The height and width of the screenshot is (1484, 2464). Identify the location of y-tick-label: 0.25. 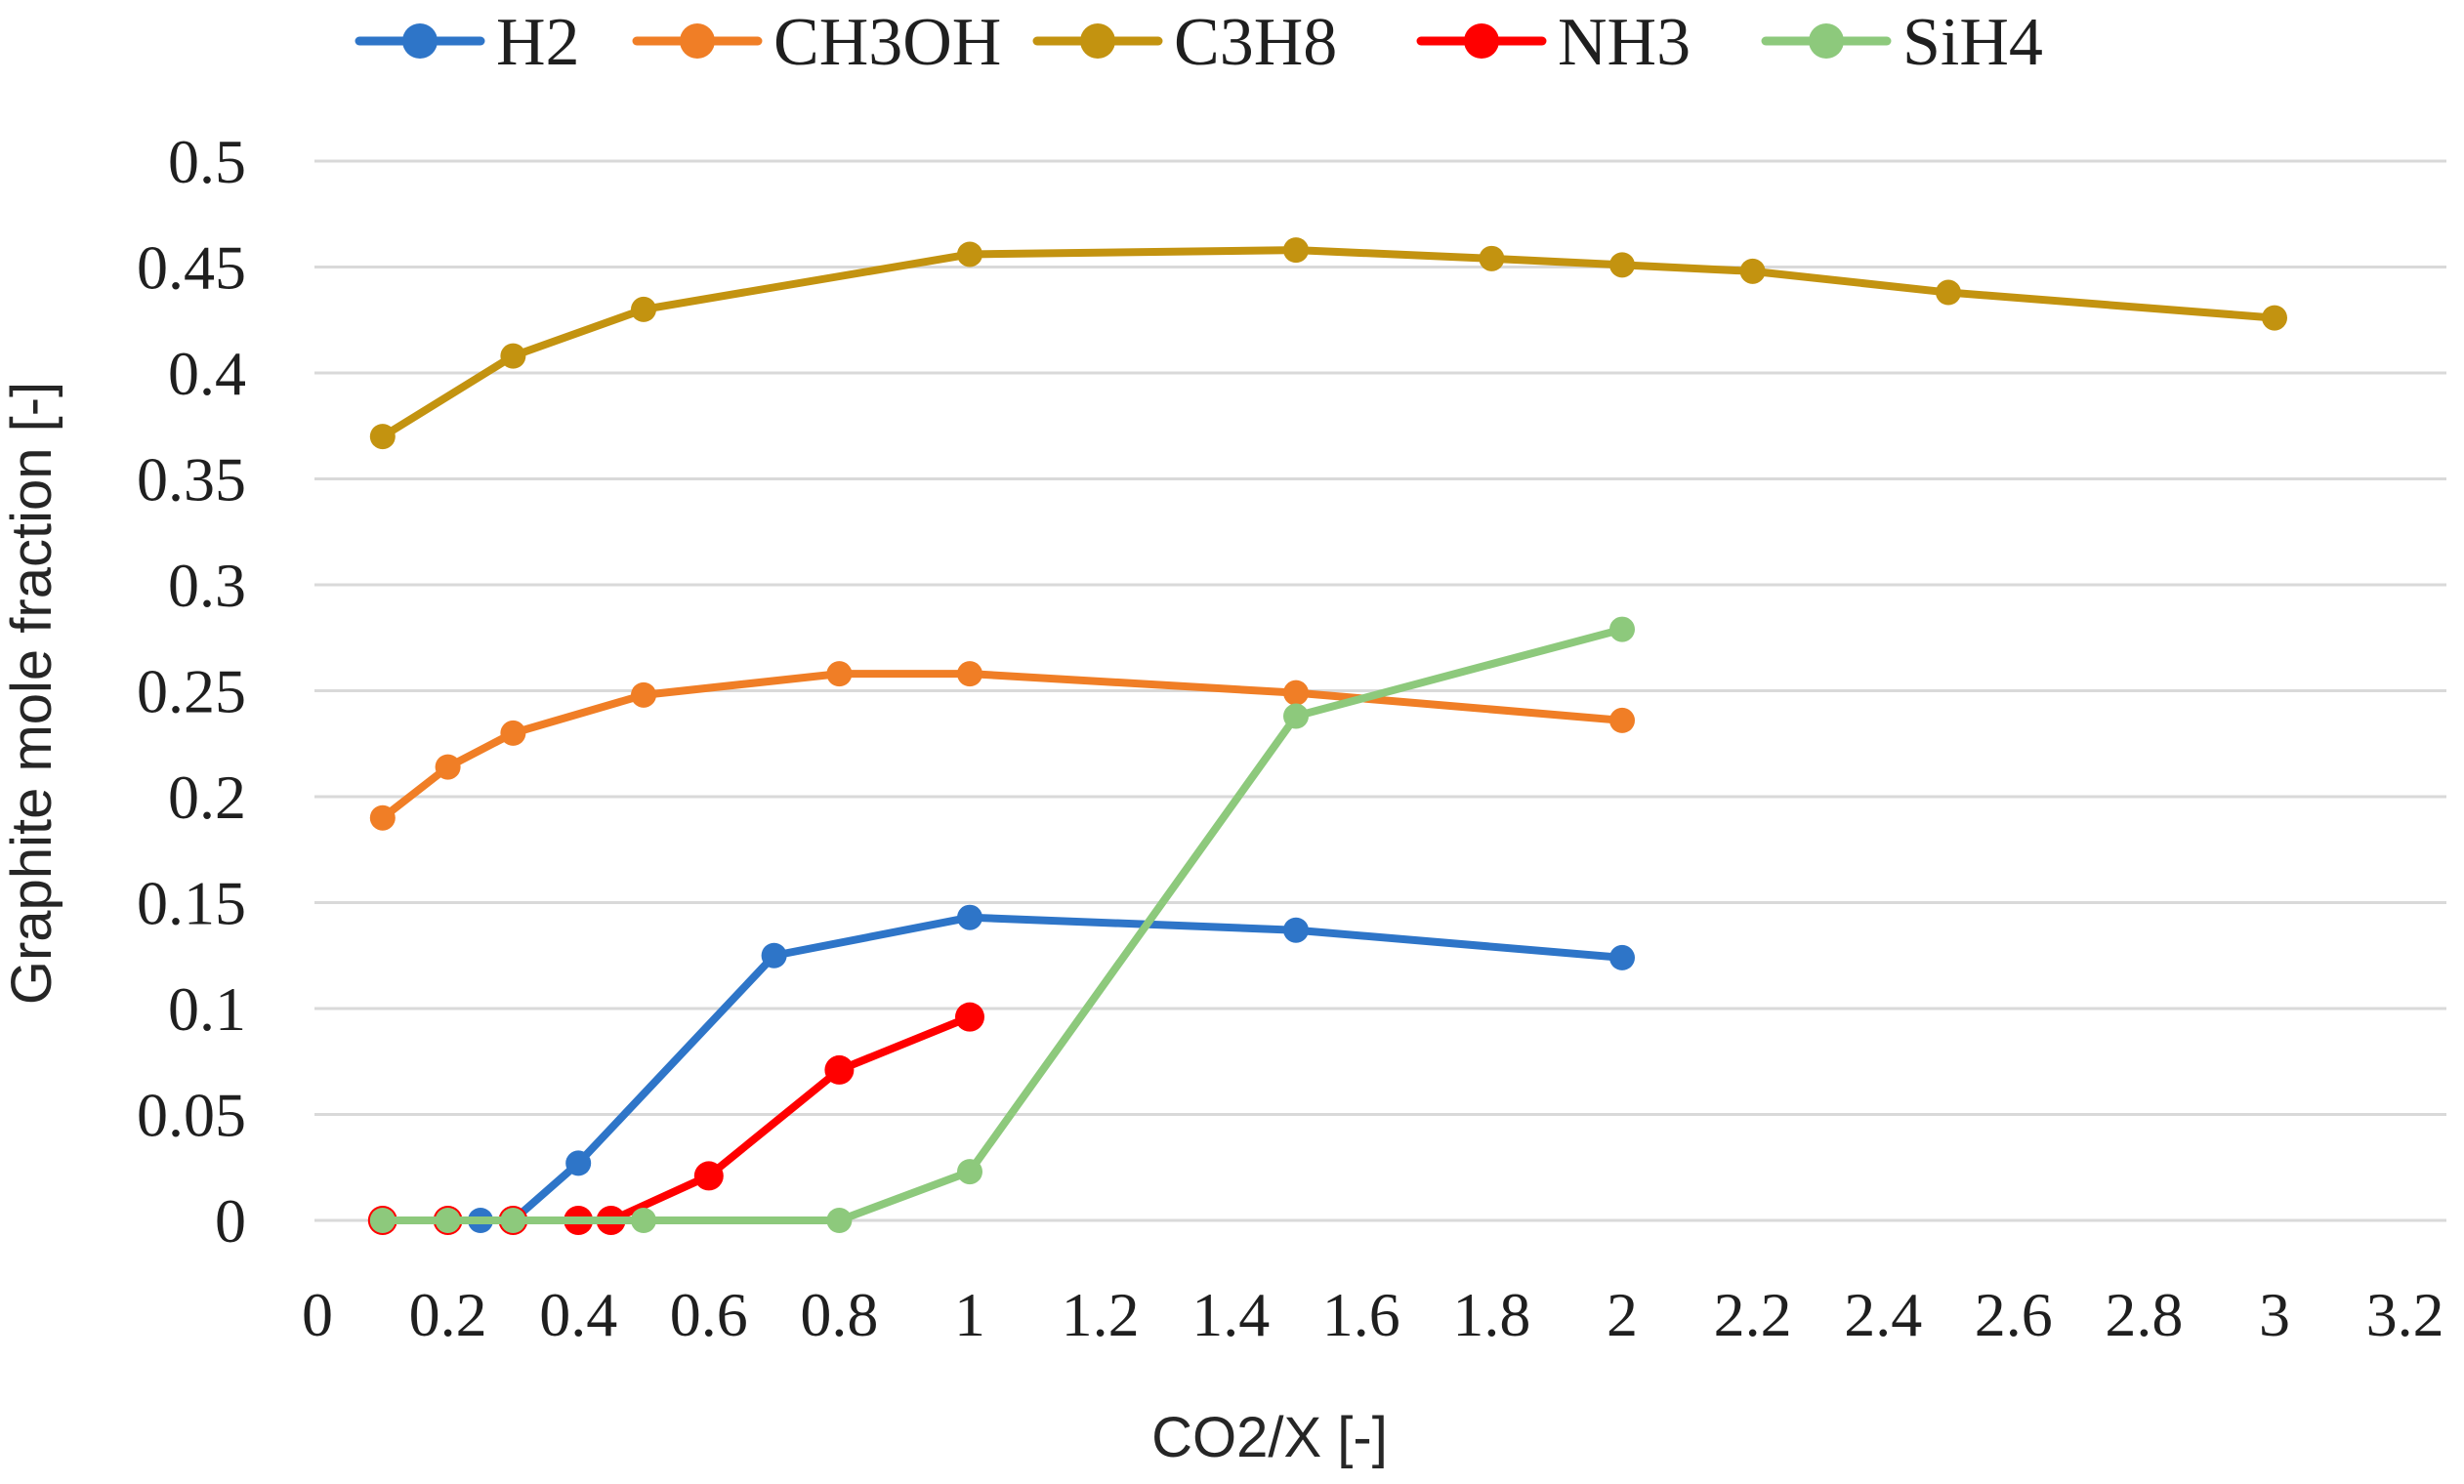
(192, 691).